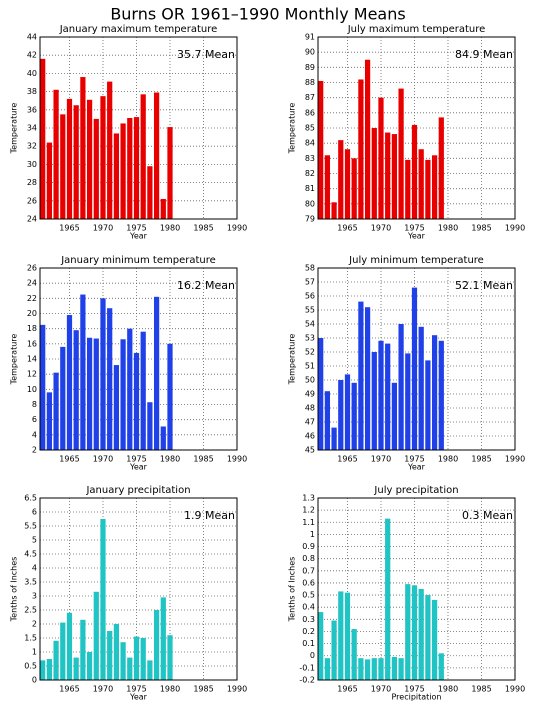  What do you see at coordinates (310, 188) in the screenshot?
I see `y-tick-label: 81` at bounding box center [310, 188].